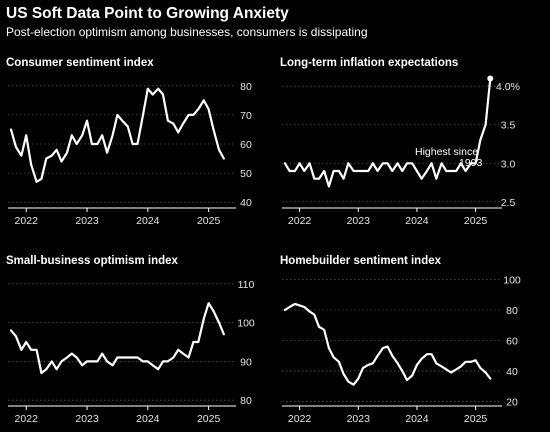  What do you see at coordinates (512, 281) in the screenshot?
I see `y-tick-label-homebuilder-sentiment: 100` at bounding box center [512, 281].